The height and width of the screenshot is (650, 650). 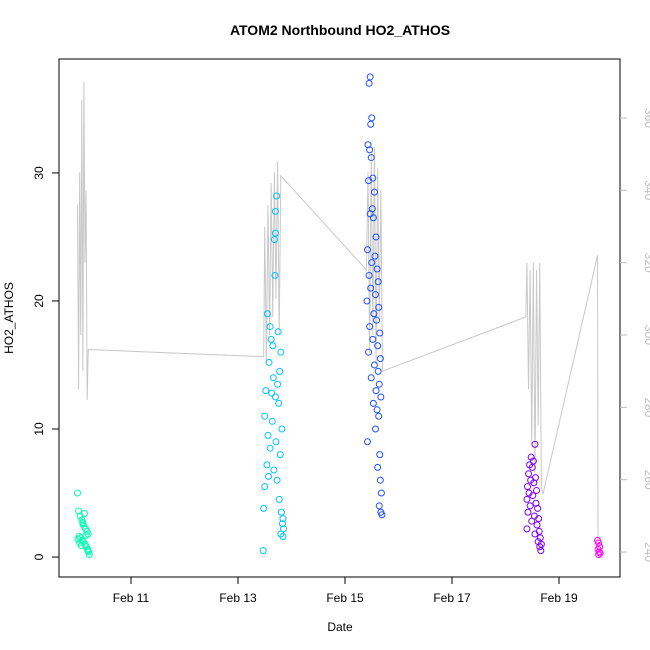 What do you see at coordinates (452, 598) in the screenshot?
I see `x-tick-label: Feb 17` at bounding box center [452, 598].